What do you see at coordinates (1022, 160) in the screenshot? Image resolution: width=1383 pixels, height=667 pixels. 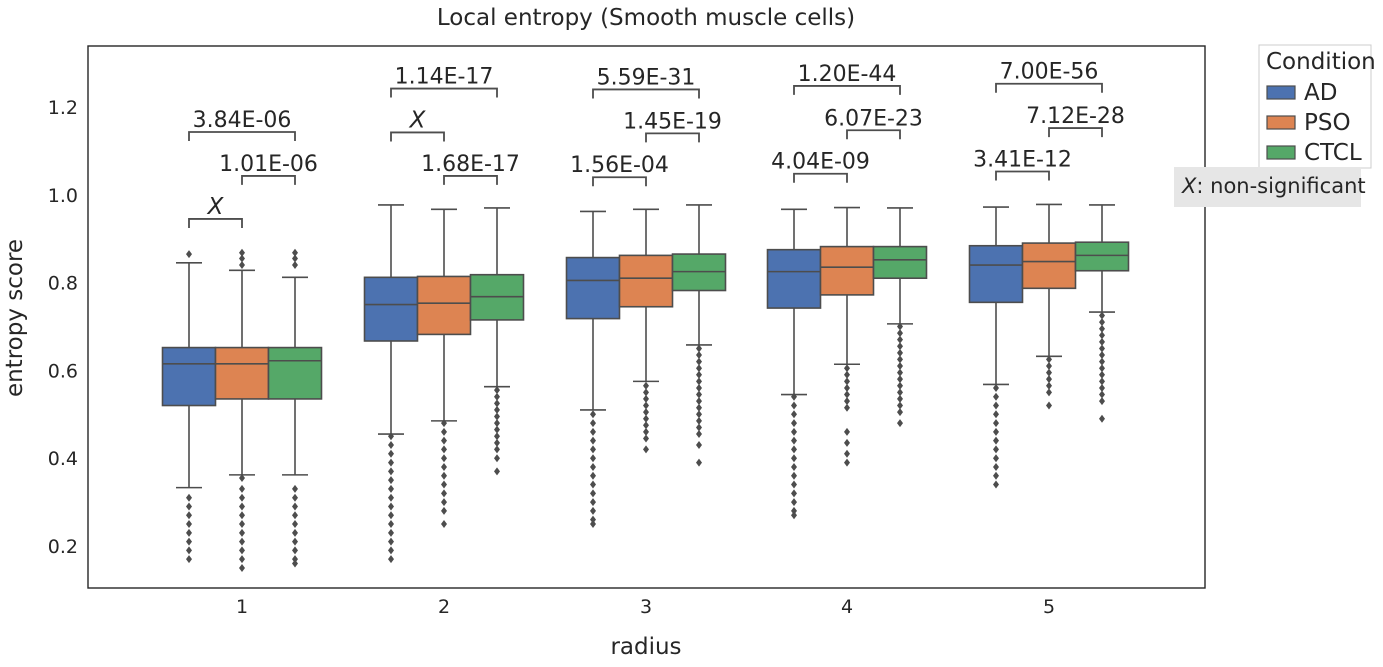 I see `p-value-label: 3.41E-12` at bounding box center [1022, 160].